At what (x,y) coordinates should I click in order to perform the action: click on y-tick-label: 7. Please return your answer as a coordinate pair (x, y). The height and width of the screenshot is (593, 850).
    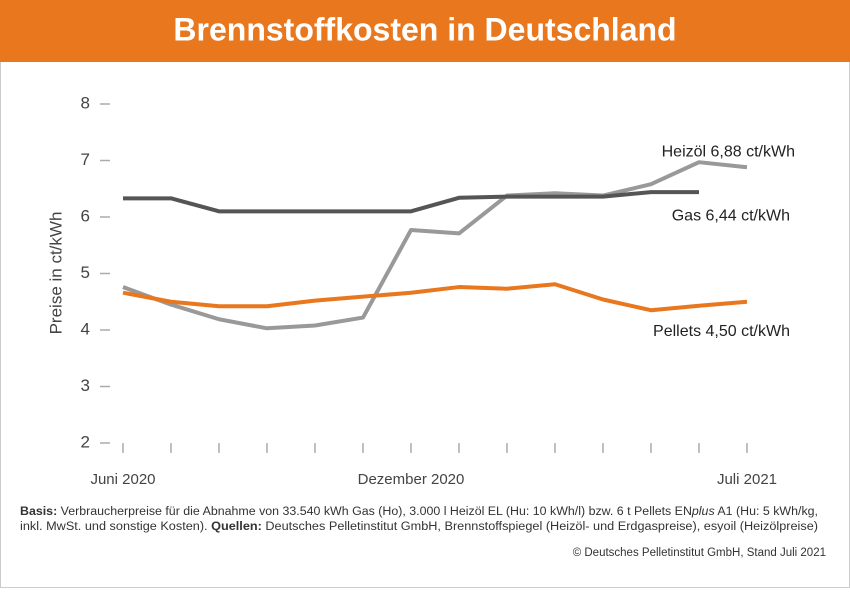
    Looking at the image, I should click on (85, 159).